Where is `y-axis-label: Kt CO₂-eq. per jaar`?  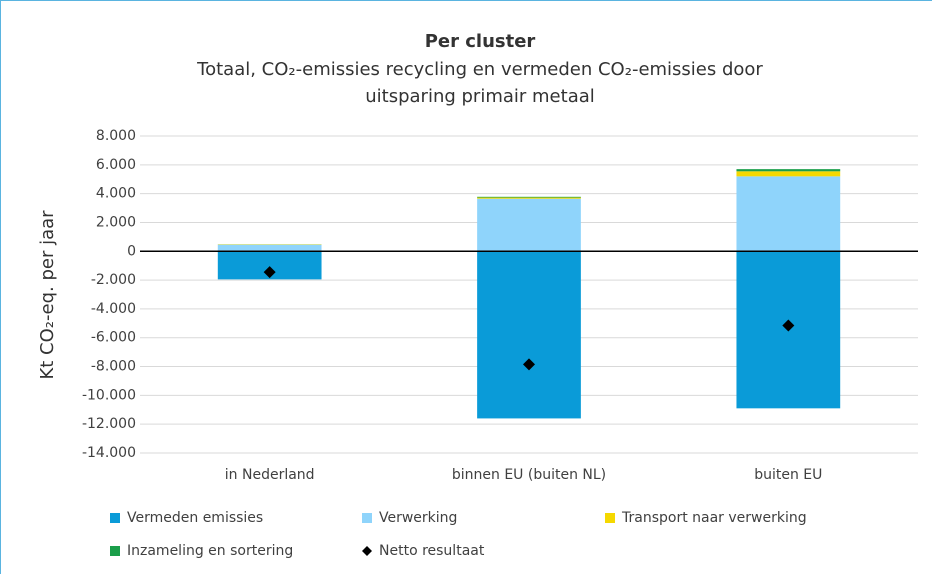 y-axis-label: Kt CO₂-eq. per jaar is located at coordinates (47, 295).